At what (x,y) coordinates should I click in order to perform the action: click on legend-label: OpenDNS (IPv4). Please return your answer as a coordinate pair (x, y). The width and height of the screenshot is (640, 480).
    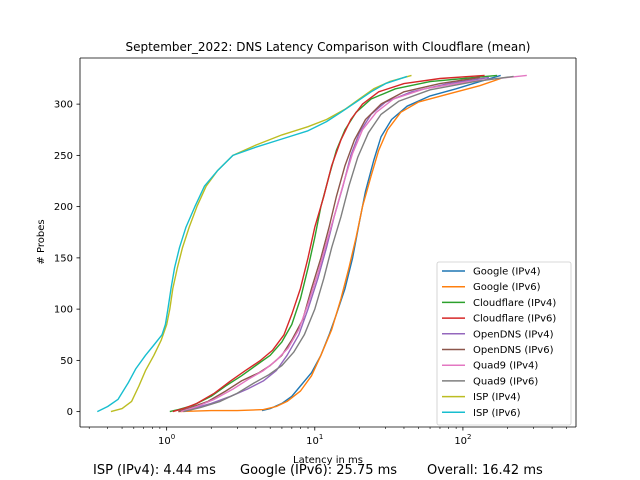
    Looking at the image, I should click on (513, 334).